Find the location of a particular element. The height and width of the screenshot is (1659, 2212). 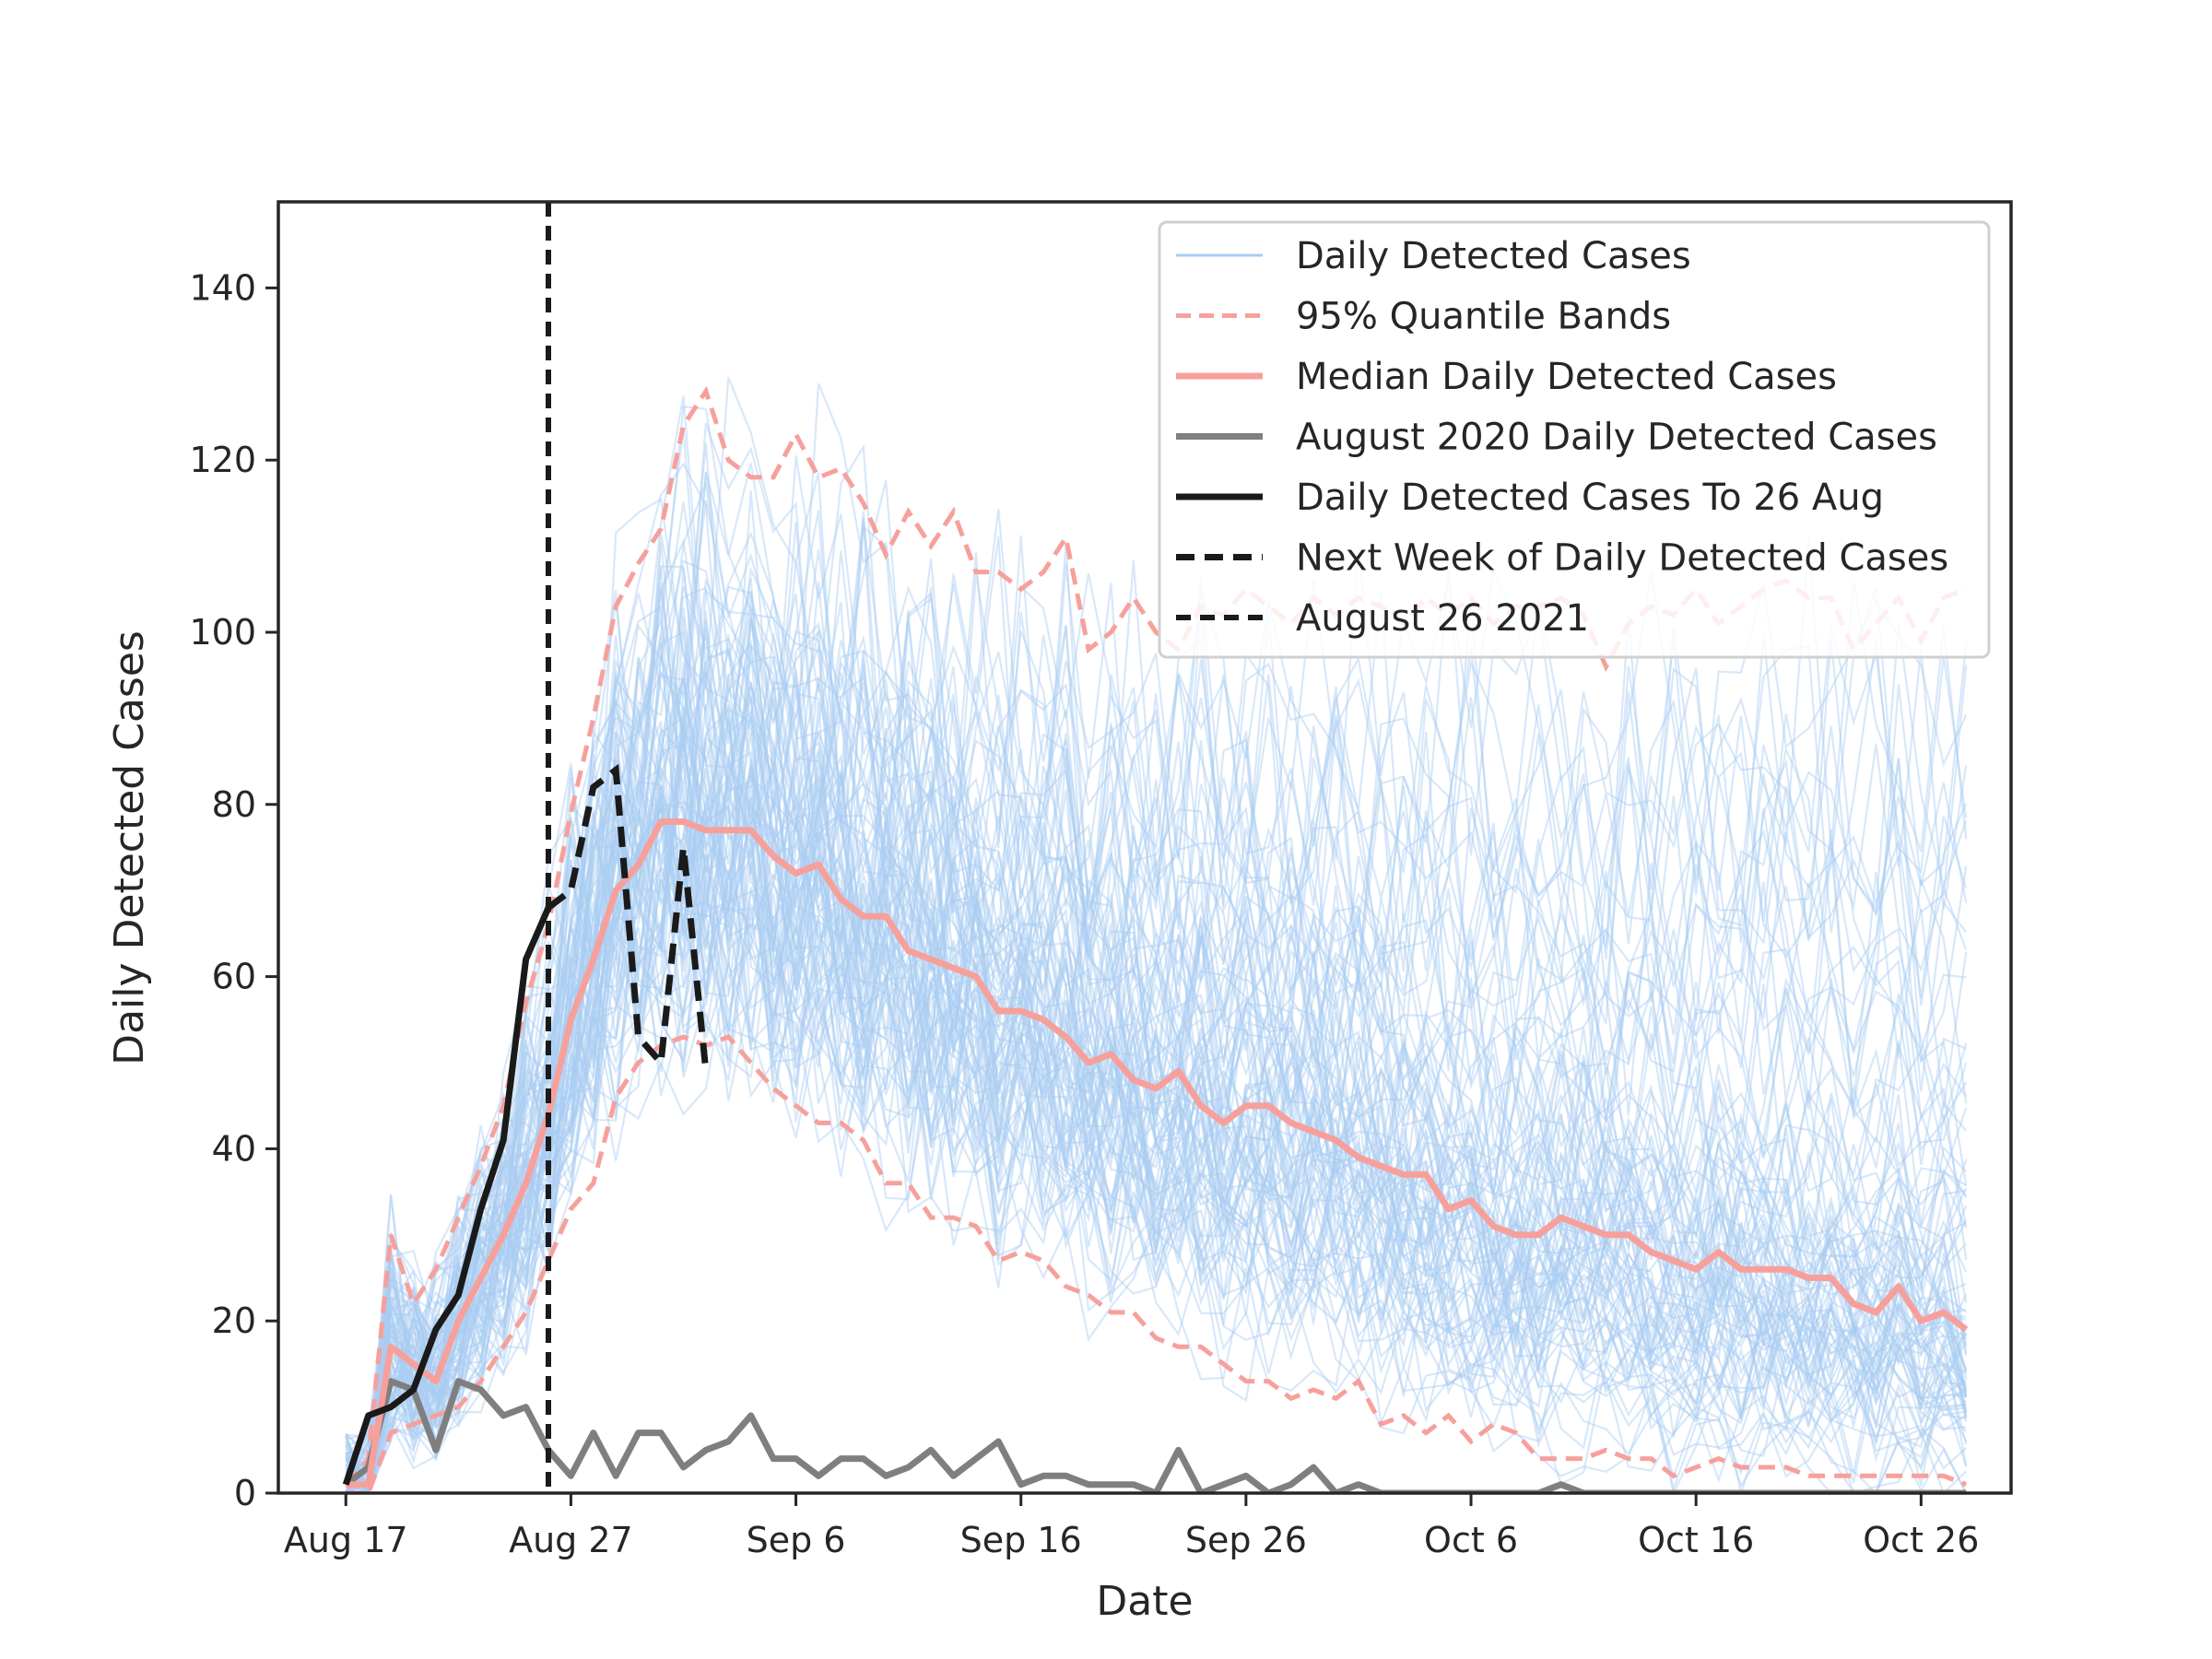

y-tick-label: 60 is located at coordinates (234, 977).